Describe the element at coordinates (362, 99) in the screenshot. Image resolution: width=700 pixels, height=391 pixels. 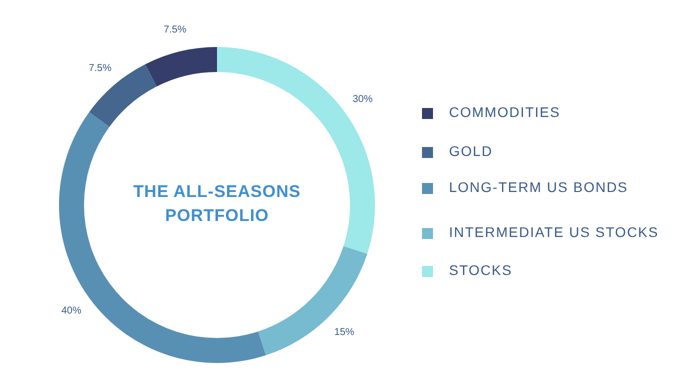
I see `data-label: 30%` at that location.